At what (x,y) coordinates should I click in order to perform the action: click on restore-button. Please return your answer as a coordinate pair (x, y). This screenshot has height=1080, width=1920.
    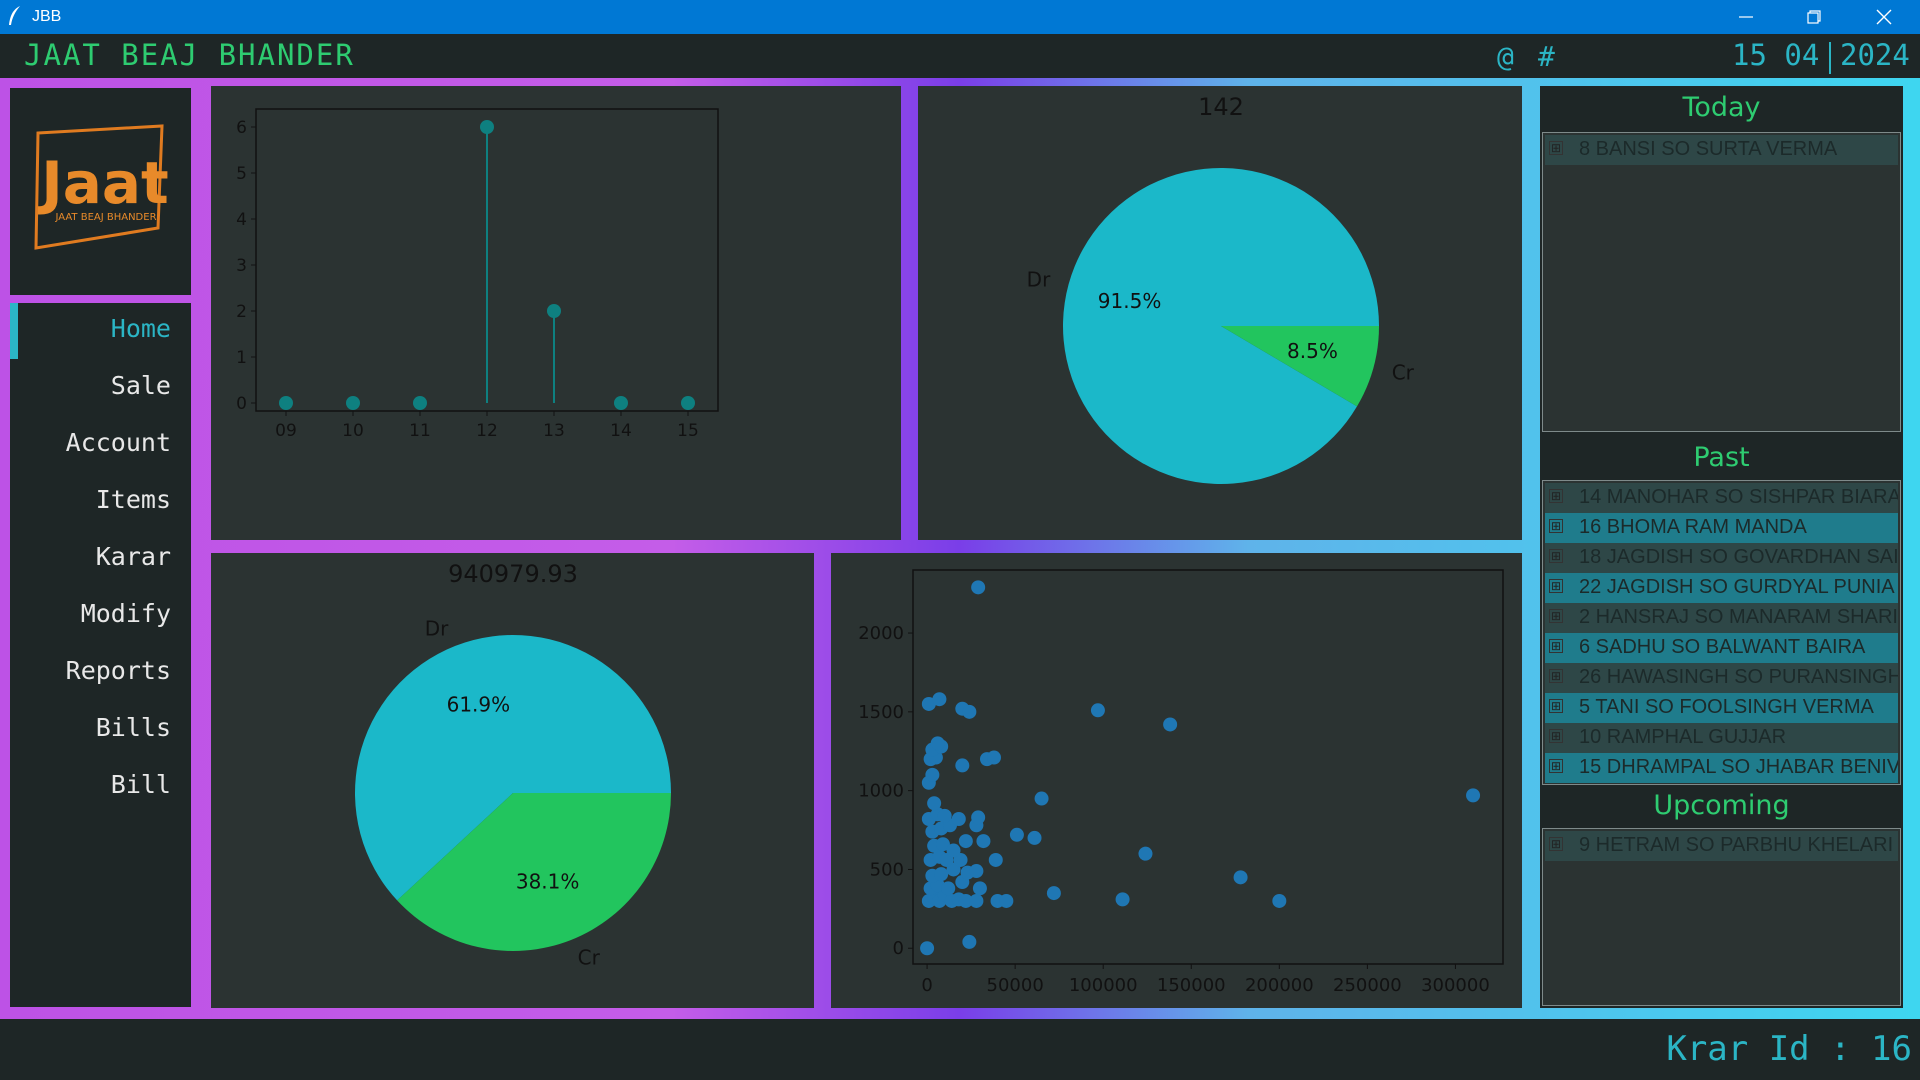
    Looking at the image, I should click on (1814, 17).